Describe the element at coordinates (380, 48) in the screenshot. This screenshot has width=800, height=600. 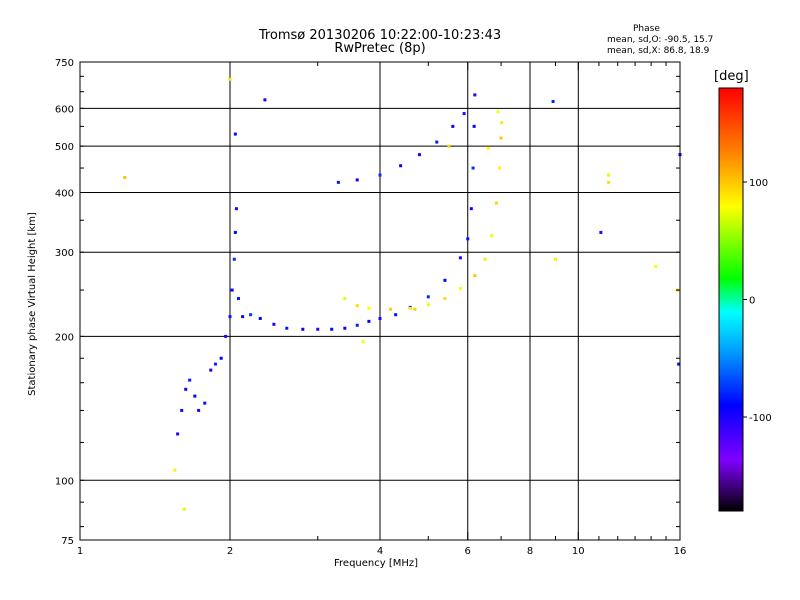
I see `chart-subtitle: RwPretec (8p)` at that location.